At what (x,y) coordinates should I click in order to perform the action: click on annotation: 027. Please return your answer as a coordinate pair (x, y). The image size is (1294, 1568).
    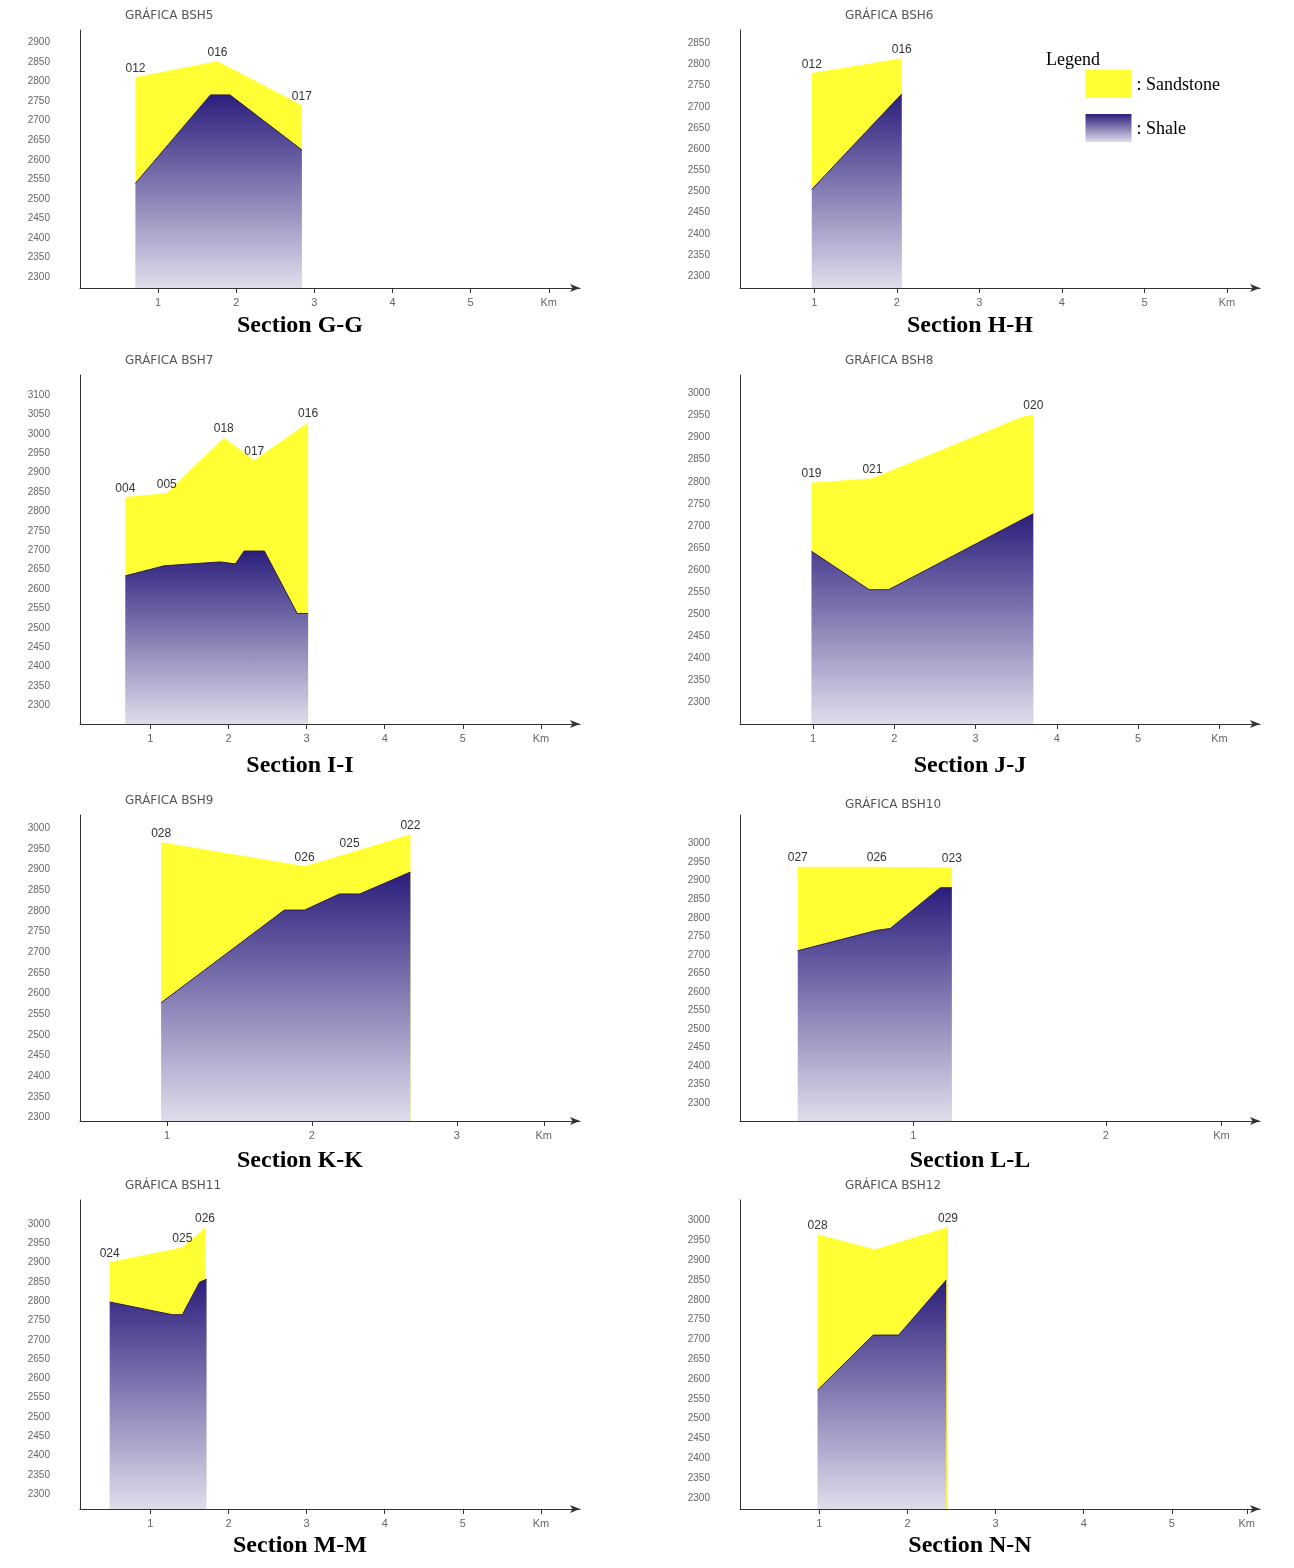
    Looking at the image, I should click on (798, 857).